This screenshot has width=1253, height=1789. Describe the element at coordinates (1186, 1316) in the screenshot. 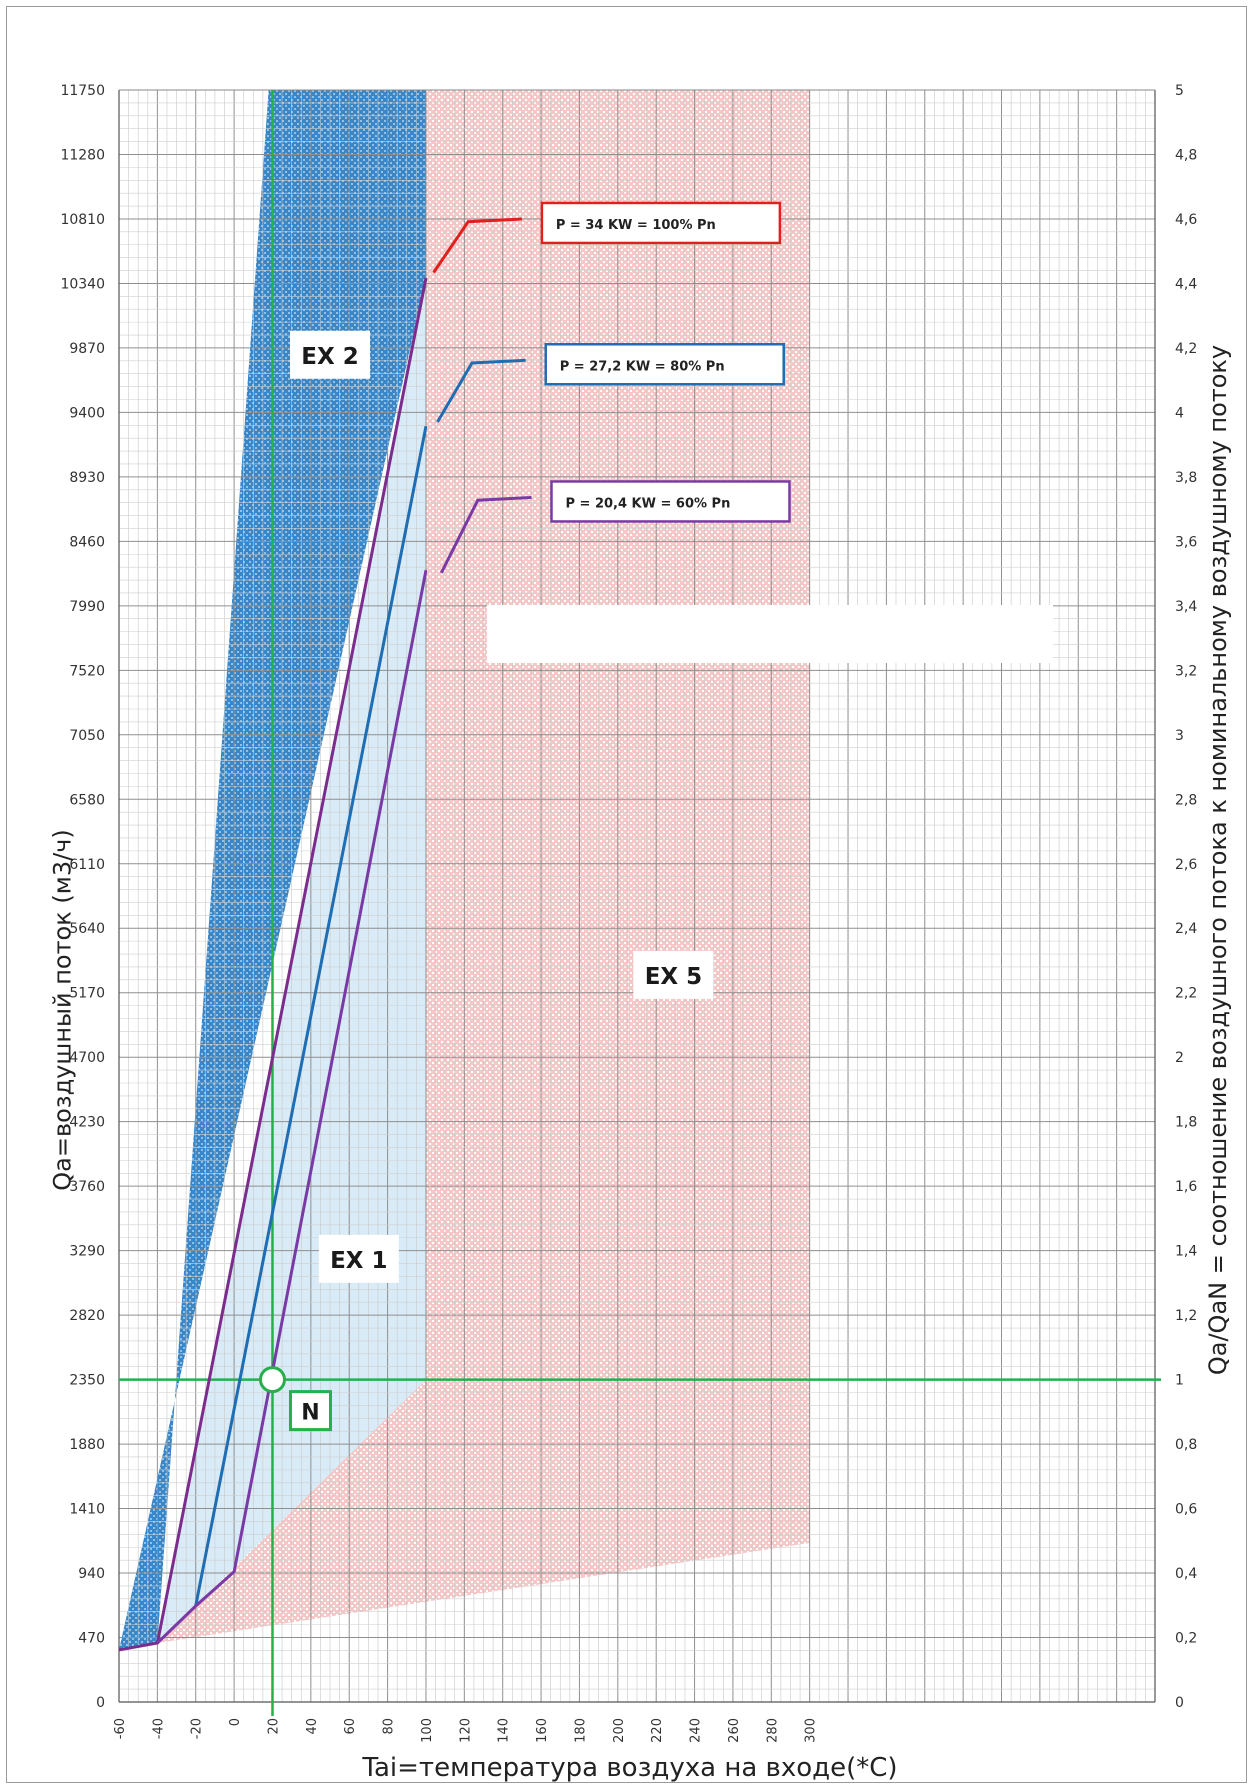

I see `y2-tick-label: 1,2` at that location.